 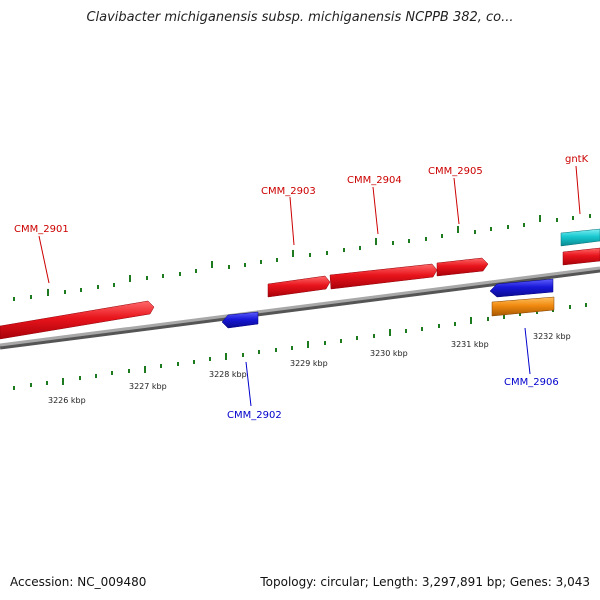 What do you see at coordinates (456, 201) in the screenshot?
I see `leader-line-cmm2905` at bounding box center [456, 201].